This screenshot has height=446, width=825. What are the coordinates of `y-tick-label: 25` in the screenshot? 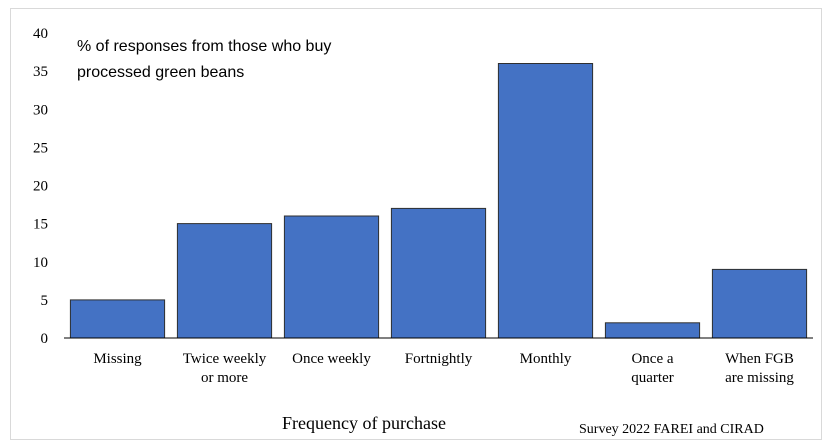 It's located at (40, 148).